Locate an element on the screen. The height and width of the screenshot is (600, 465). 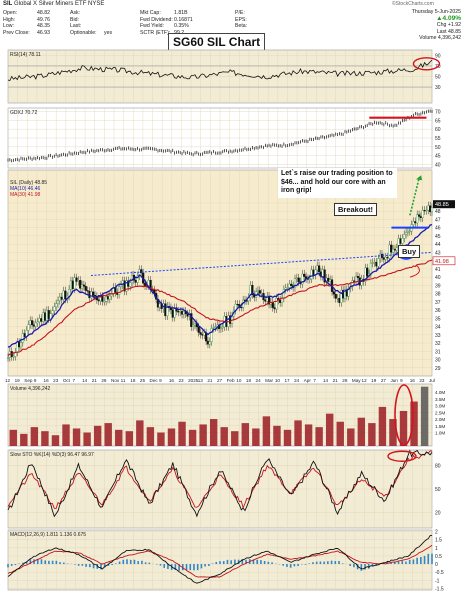
breakout-callout: Breakout! is located at coordinates (356, 209).